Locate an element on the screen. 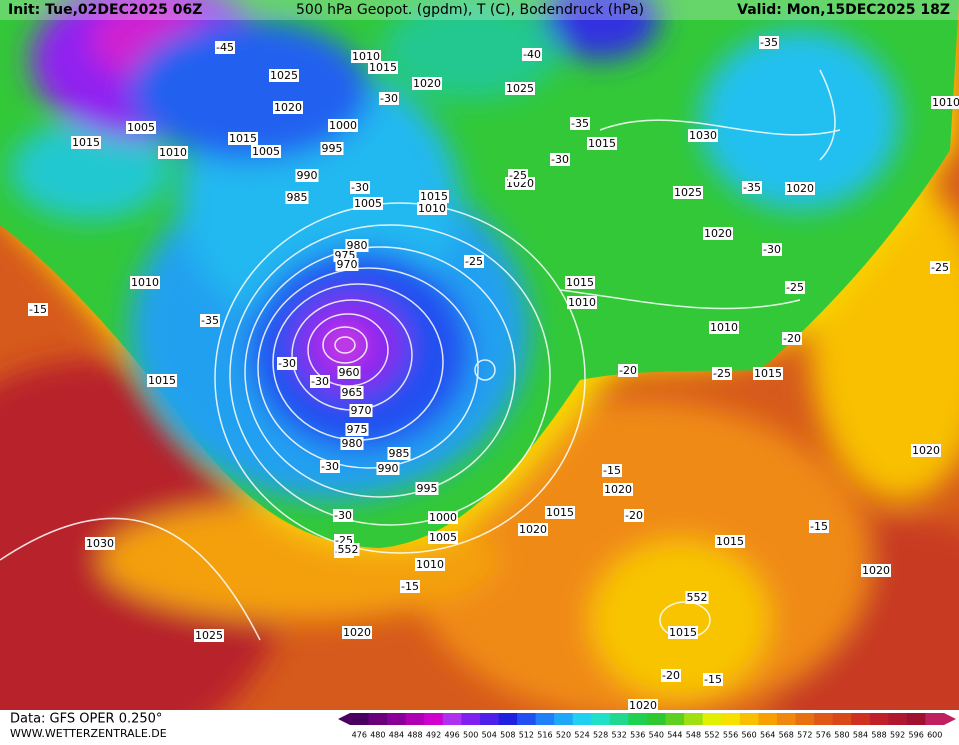  colorbar-label: 552 is located at coordinates (711, 735).